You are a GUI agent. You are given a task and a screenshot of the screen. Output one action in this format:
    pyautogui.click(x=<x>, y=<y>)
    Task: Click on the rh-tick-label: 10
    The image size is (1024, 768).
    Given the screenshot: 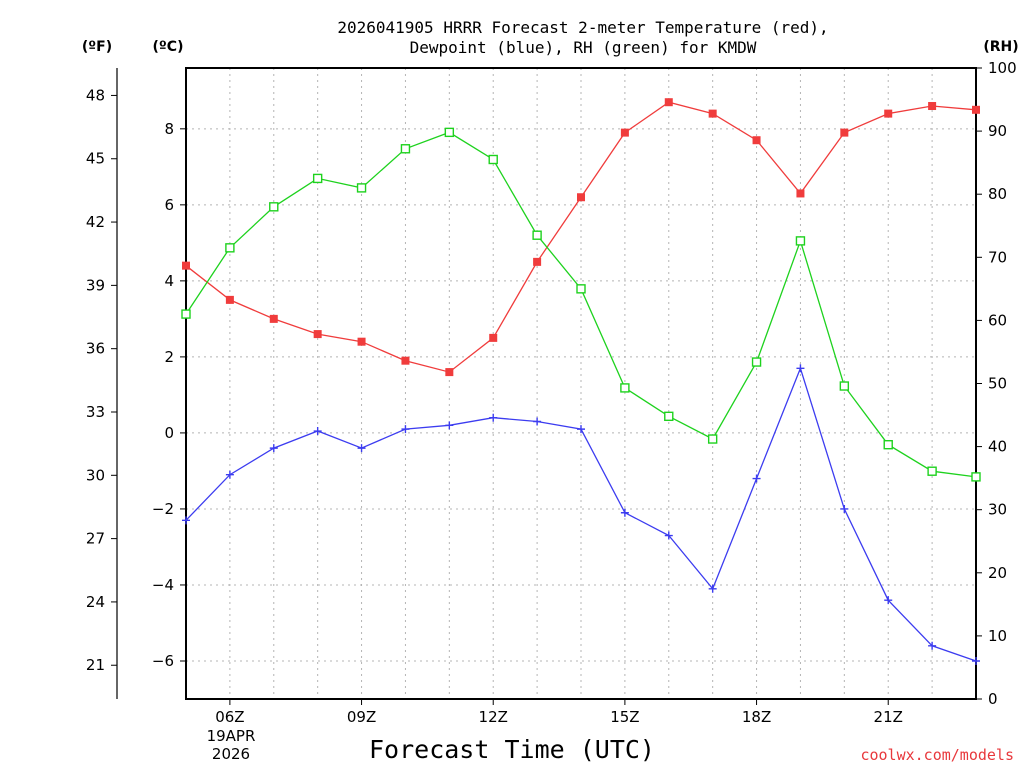 What is the action you would take?
    pyautogui.click(x=997, y=636)
    